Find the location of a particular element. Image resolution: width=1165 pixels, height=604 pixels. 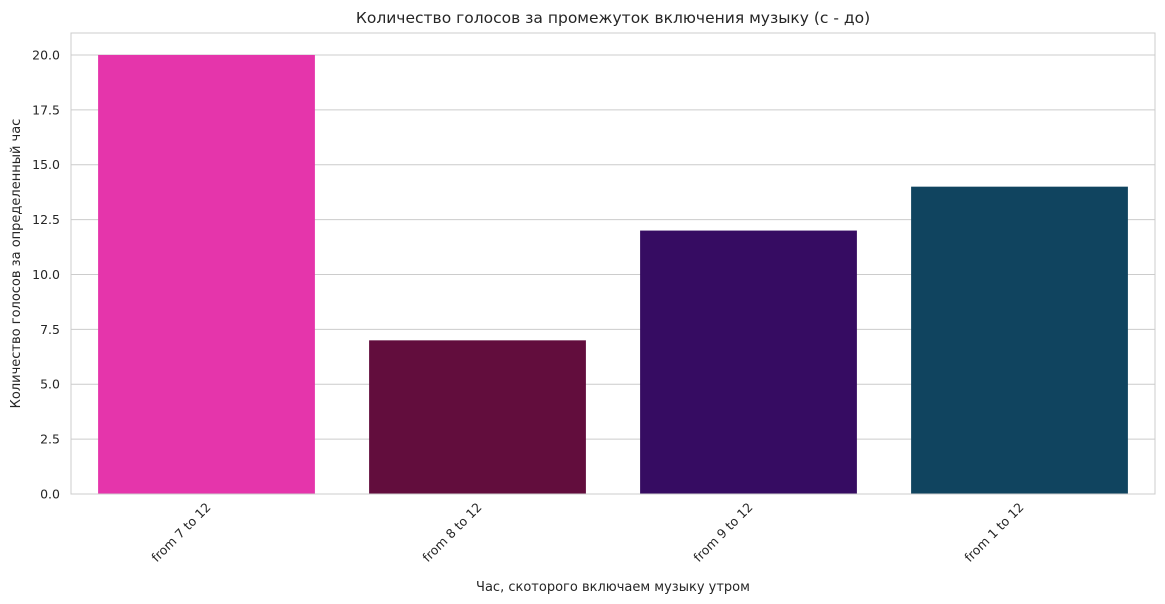

x-tick-label: from 8 to 12 is located at coordinates (451, 532).